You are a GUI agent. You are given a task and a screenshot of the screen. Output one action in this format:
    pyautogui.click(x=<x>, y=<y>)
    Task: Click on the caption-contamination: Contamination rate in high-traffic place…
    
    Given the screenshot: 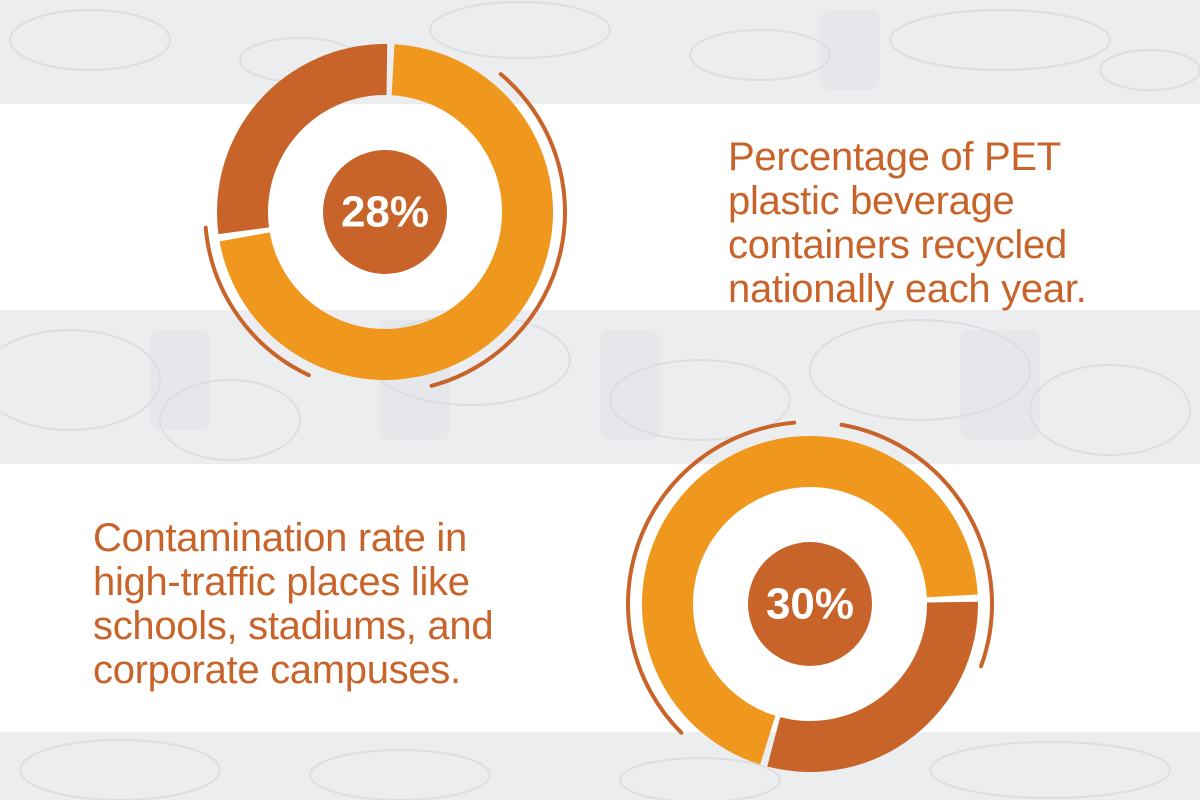 What is the action you would take?
    pyautogui.click(x=293, y=604)
    